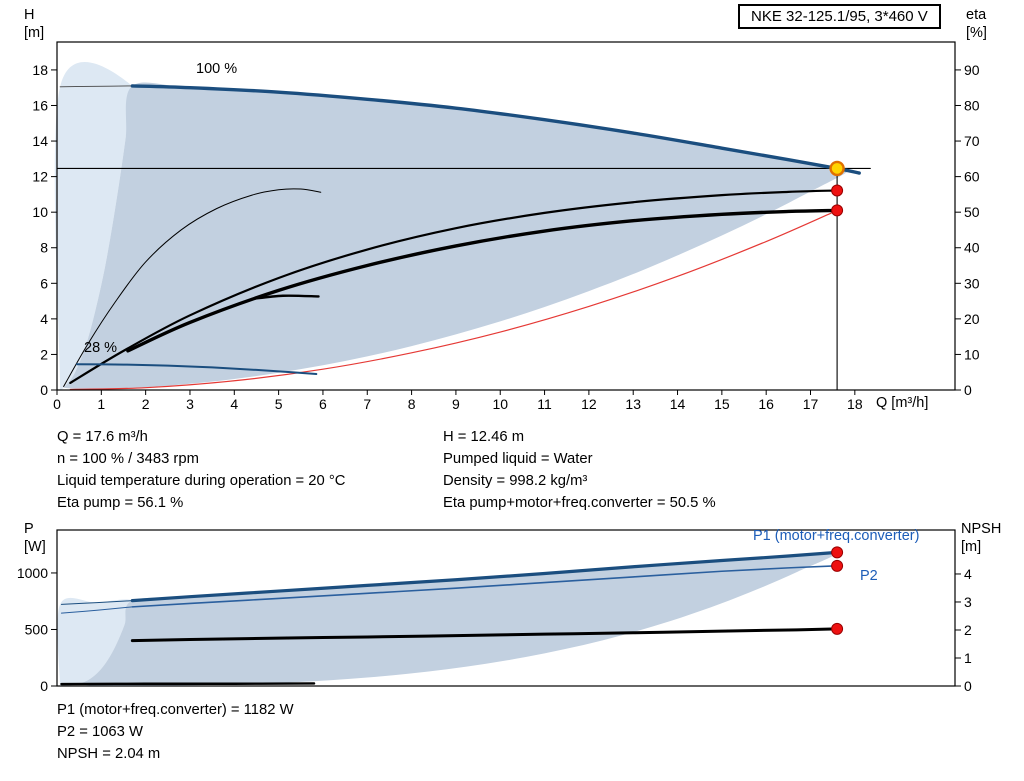 The height and width of the screenshot is (781, 1024). I want to click on y-right-tick-label: 70, so click(972, 141).